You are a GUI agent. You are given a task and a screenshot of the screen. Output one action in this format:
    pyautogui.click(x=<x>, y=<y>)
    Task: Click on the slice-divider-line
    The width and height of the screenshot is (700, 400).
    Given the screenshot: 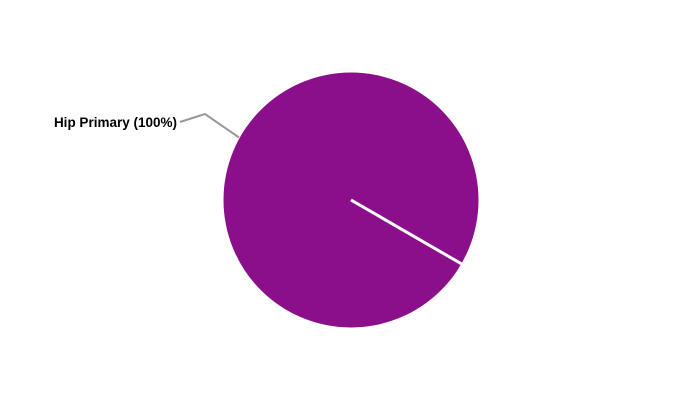 What is the action you would take?
    pyautogui.click(x=406, y=232)
    